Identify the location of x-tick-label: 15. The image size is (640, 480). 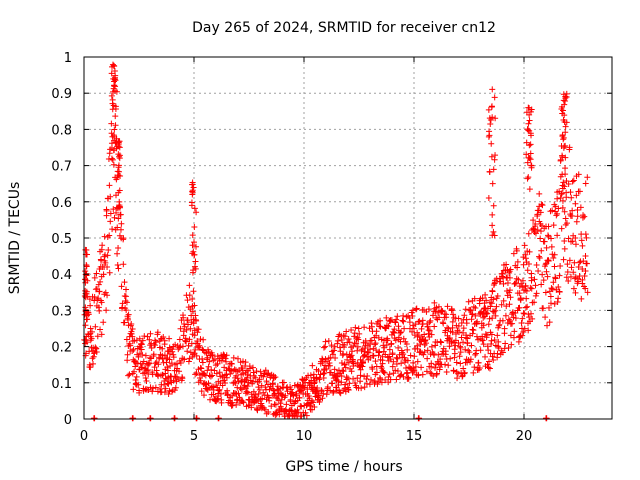
(414, 436).